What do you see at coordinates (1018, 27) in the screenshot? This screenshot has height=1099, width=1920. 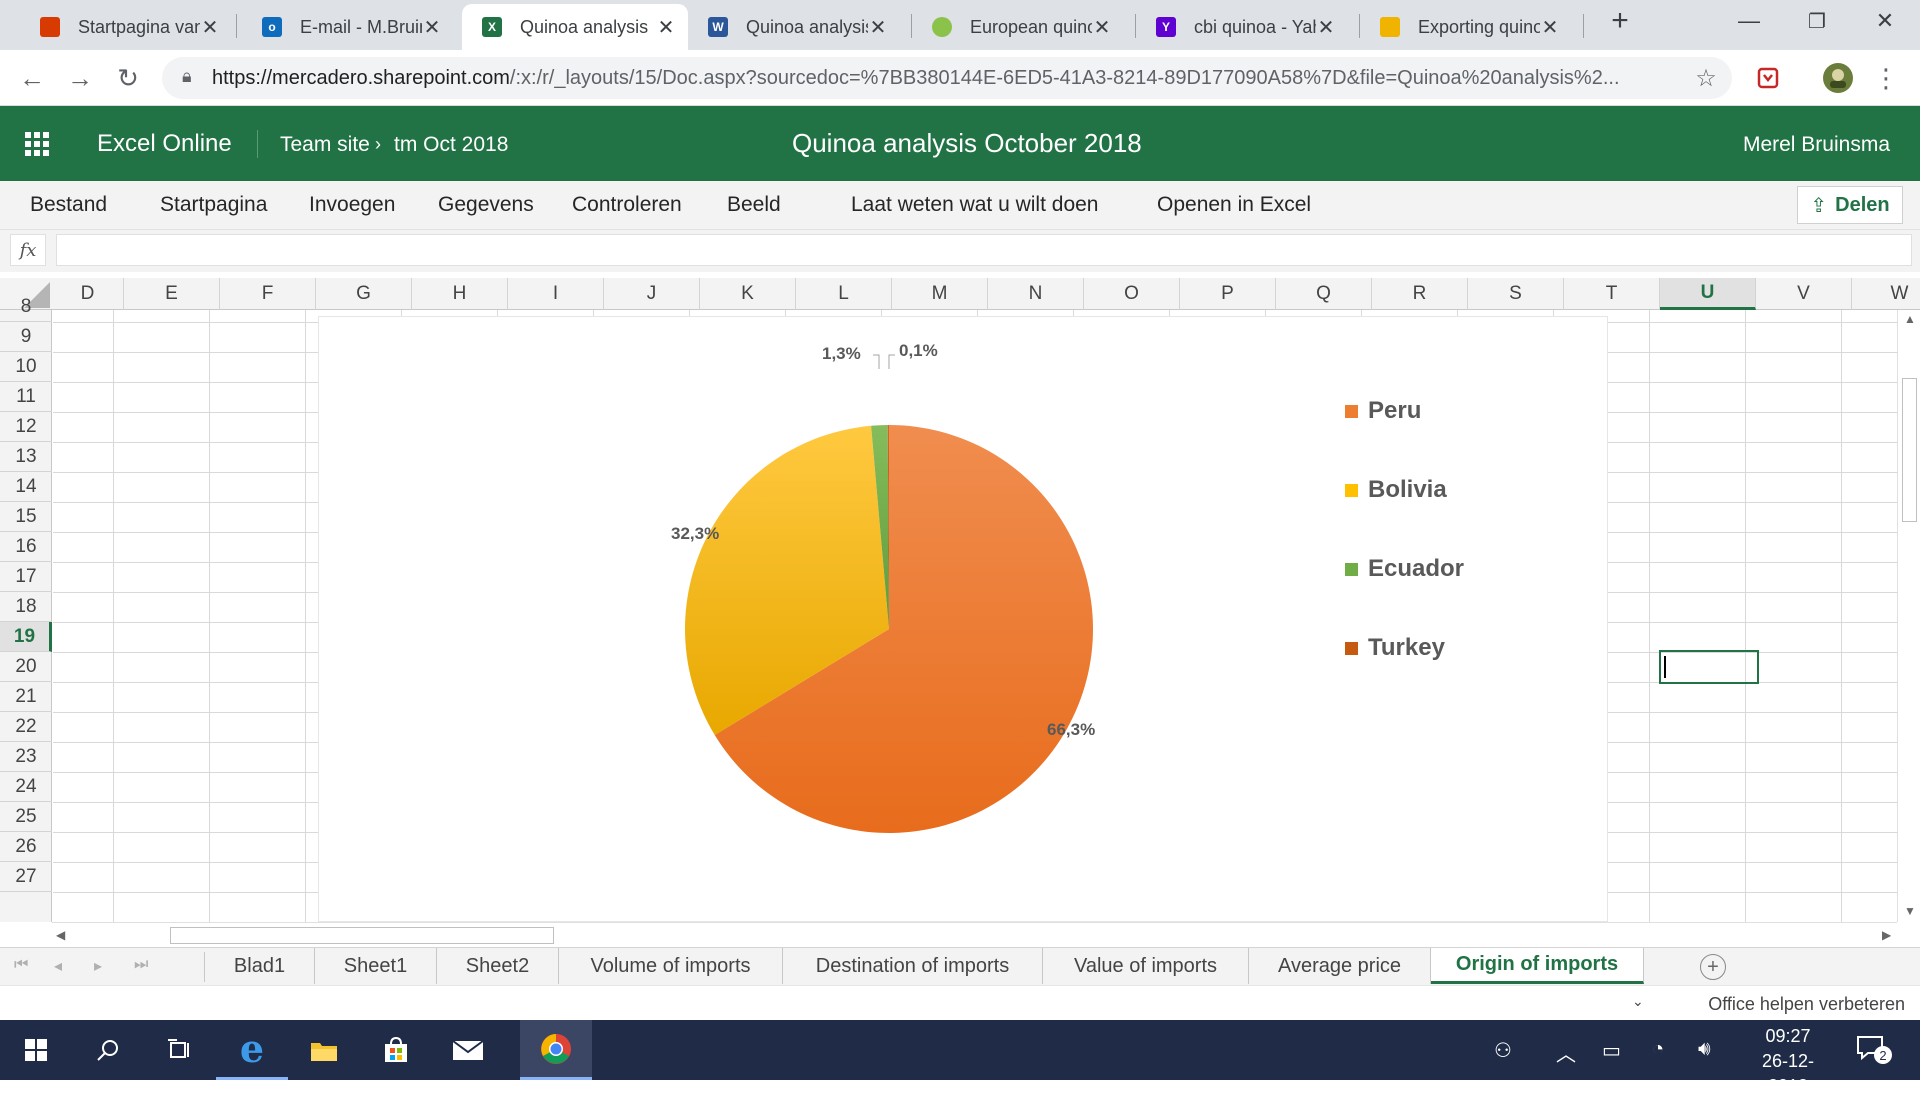 I see `browser-tab-4: European quino ✕` at bounding box center [1018, 27].